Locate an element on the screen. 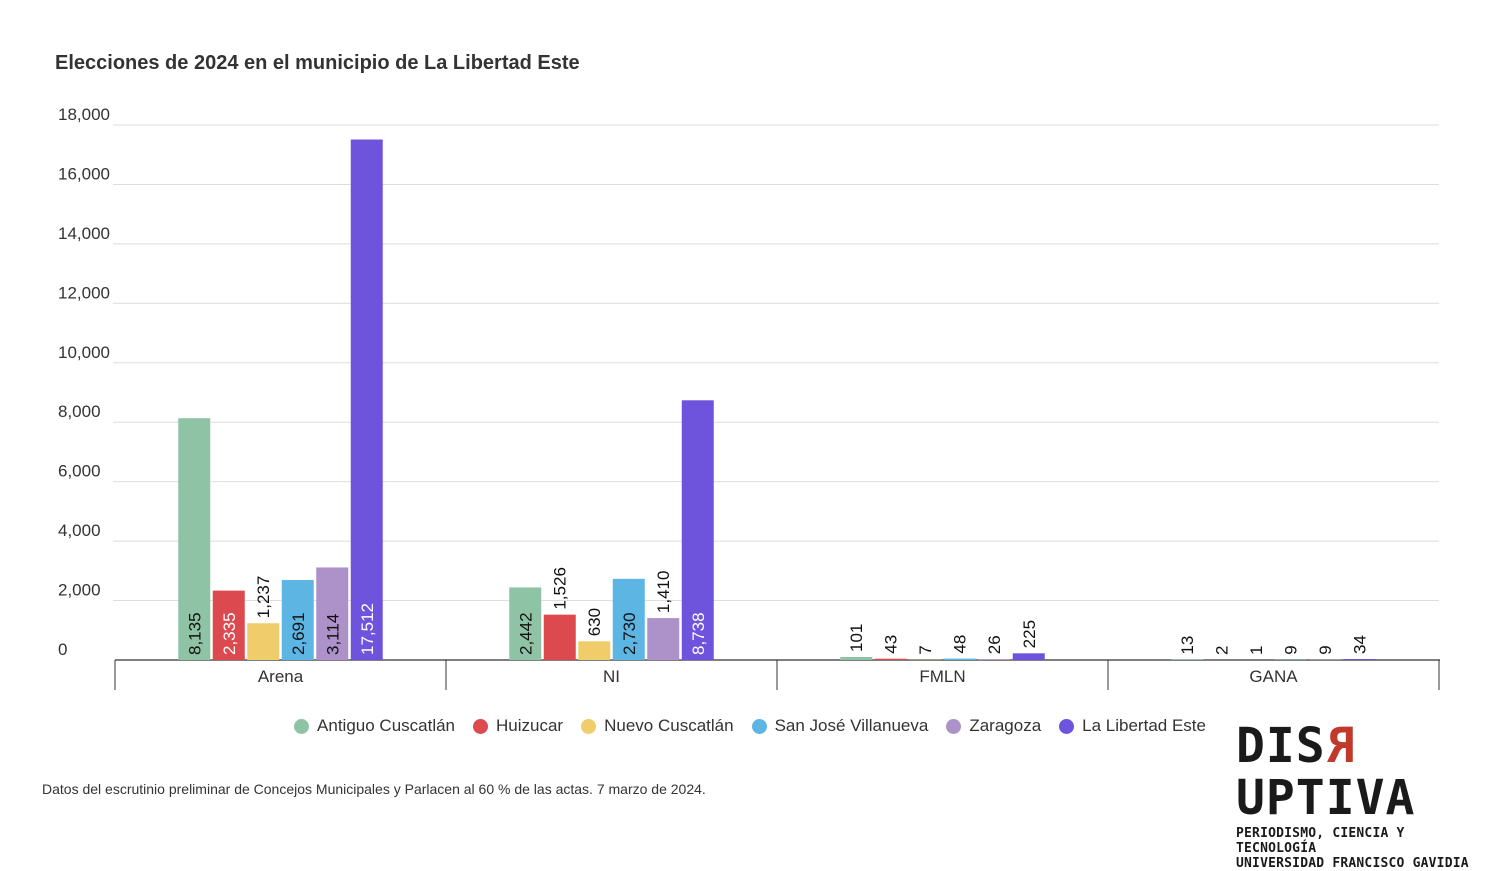 The width and height of the screenshot is (1500, 871). y-tick-label: 10,000 is located at coordinates (84, 352).